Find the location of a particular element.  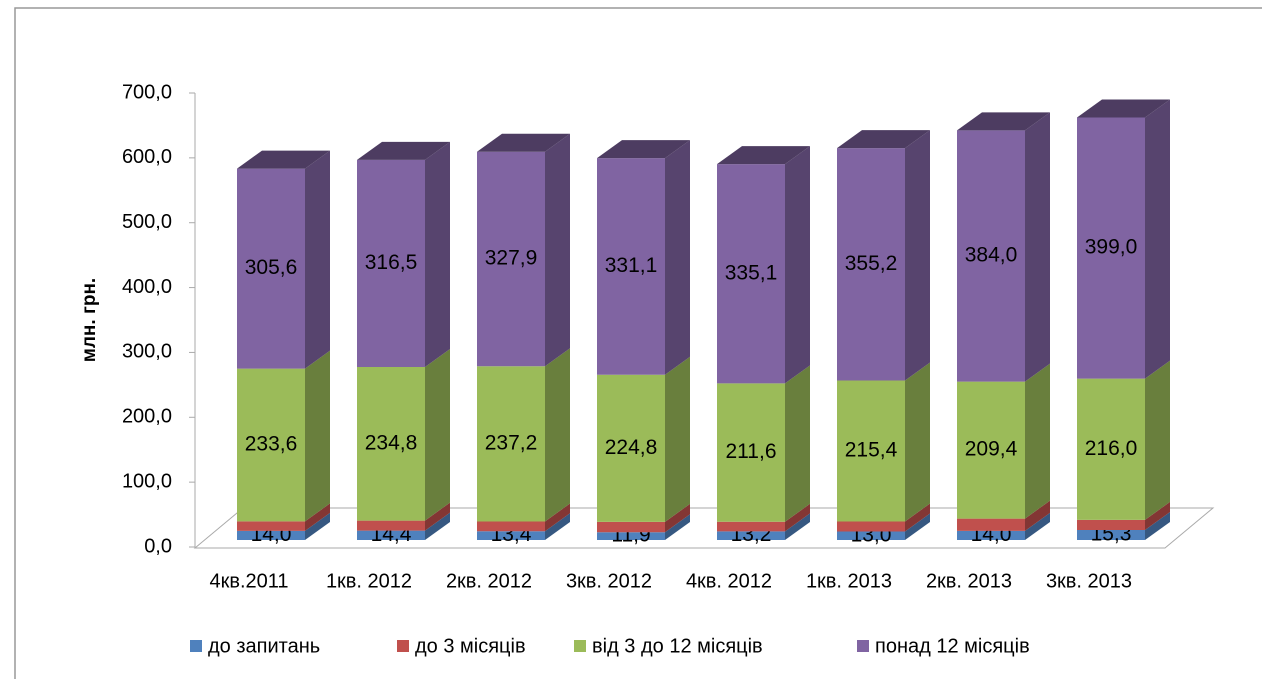

x-tick-label: 1кв. 2013 is located at coordinates (849, 581).